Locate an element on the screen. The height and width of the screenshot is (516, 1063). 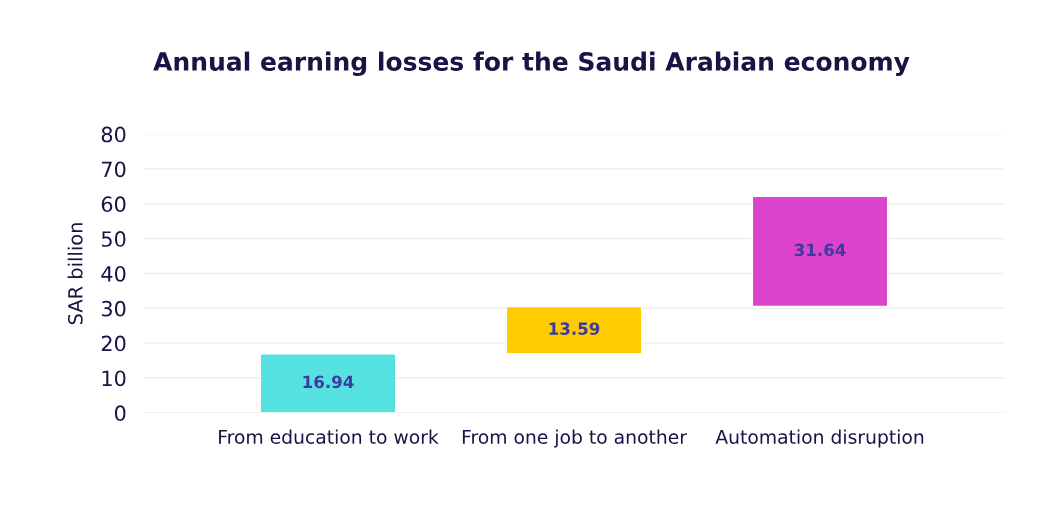
chart-title: Annual earning losses for the Saudi Arabian economy is located at coordinates (531, 63).